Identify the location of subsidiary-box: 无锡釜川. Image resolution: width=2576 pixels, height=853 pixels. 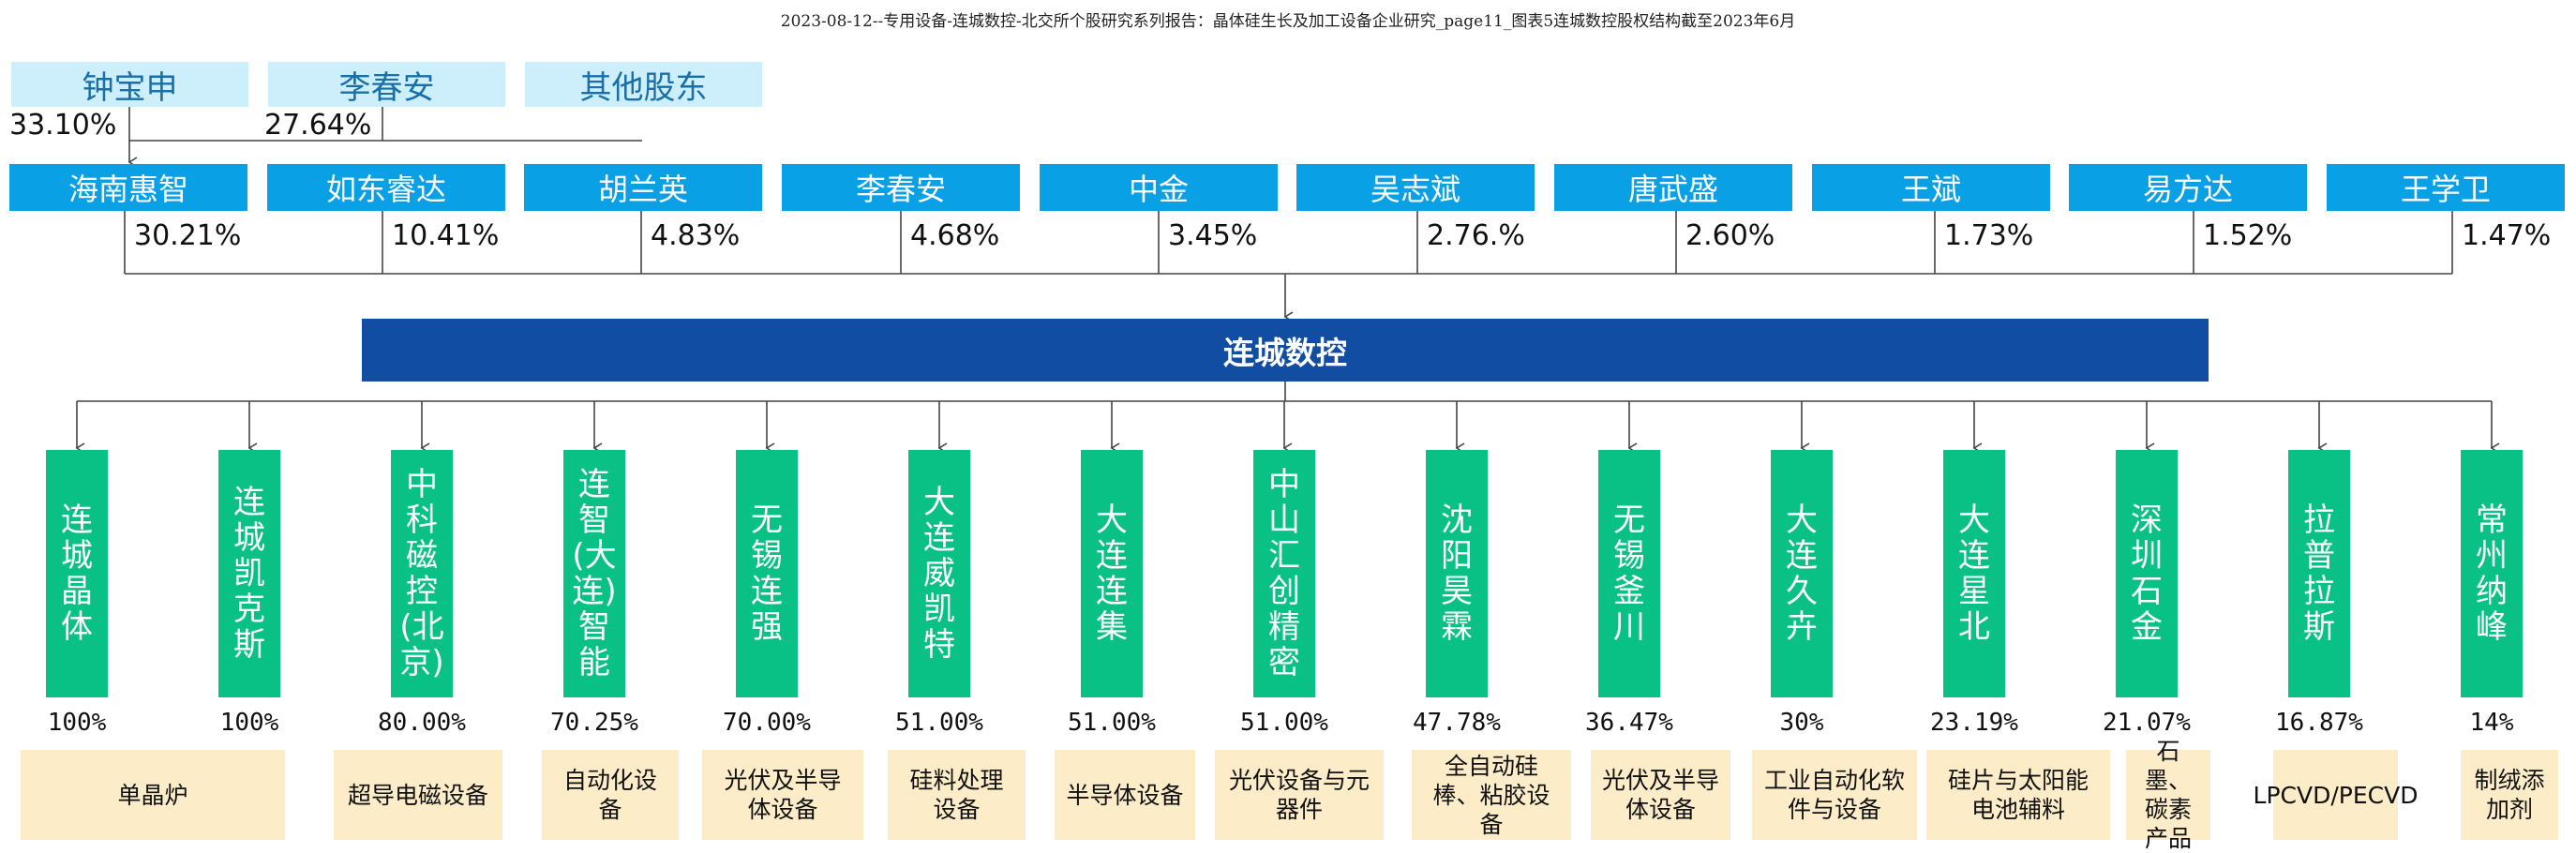
(1629, 573).